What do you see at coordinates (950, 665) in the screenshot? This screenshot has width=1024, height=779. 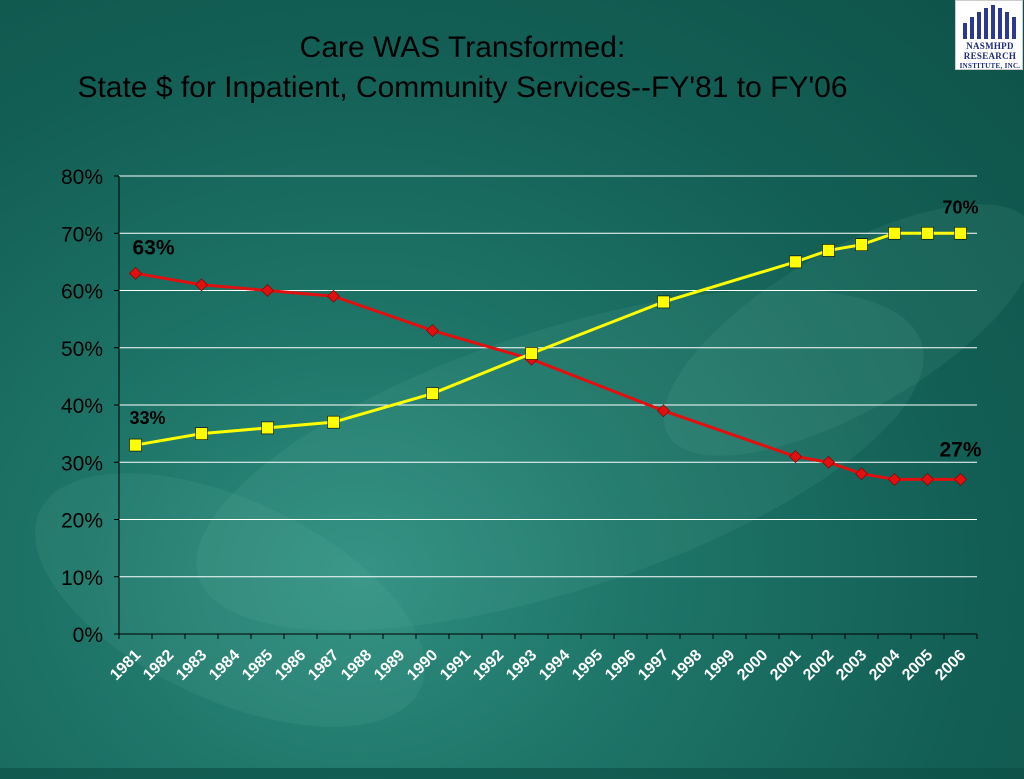 I see `x-tick-label: 2006` at bounding box center [950, 665].